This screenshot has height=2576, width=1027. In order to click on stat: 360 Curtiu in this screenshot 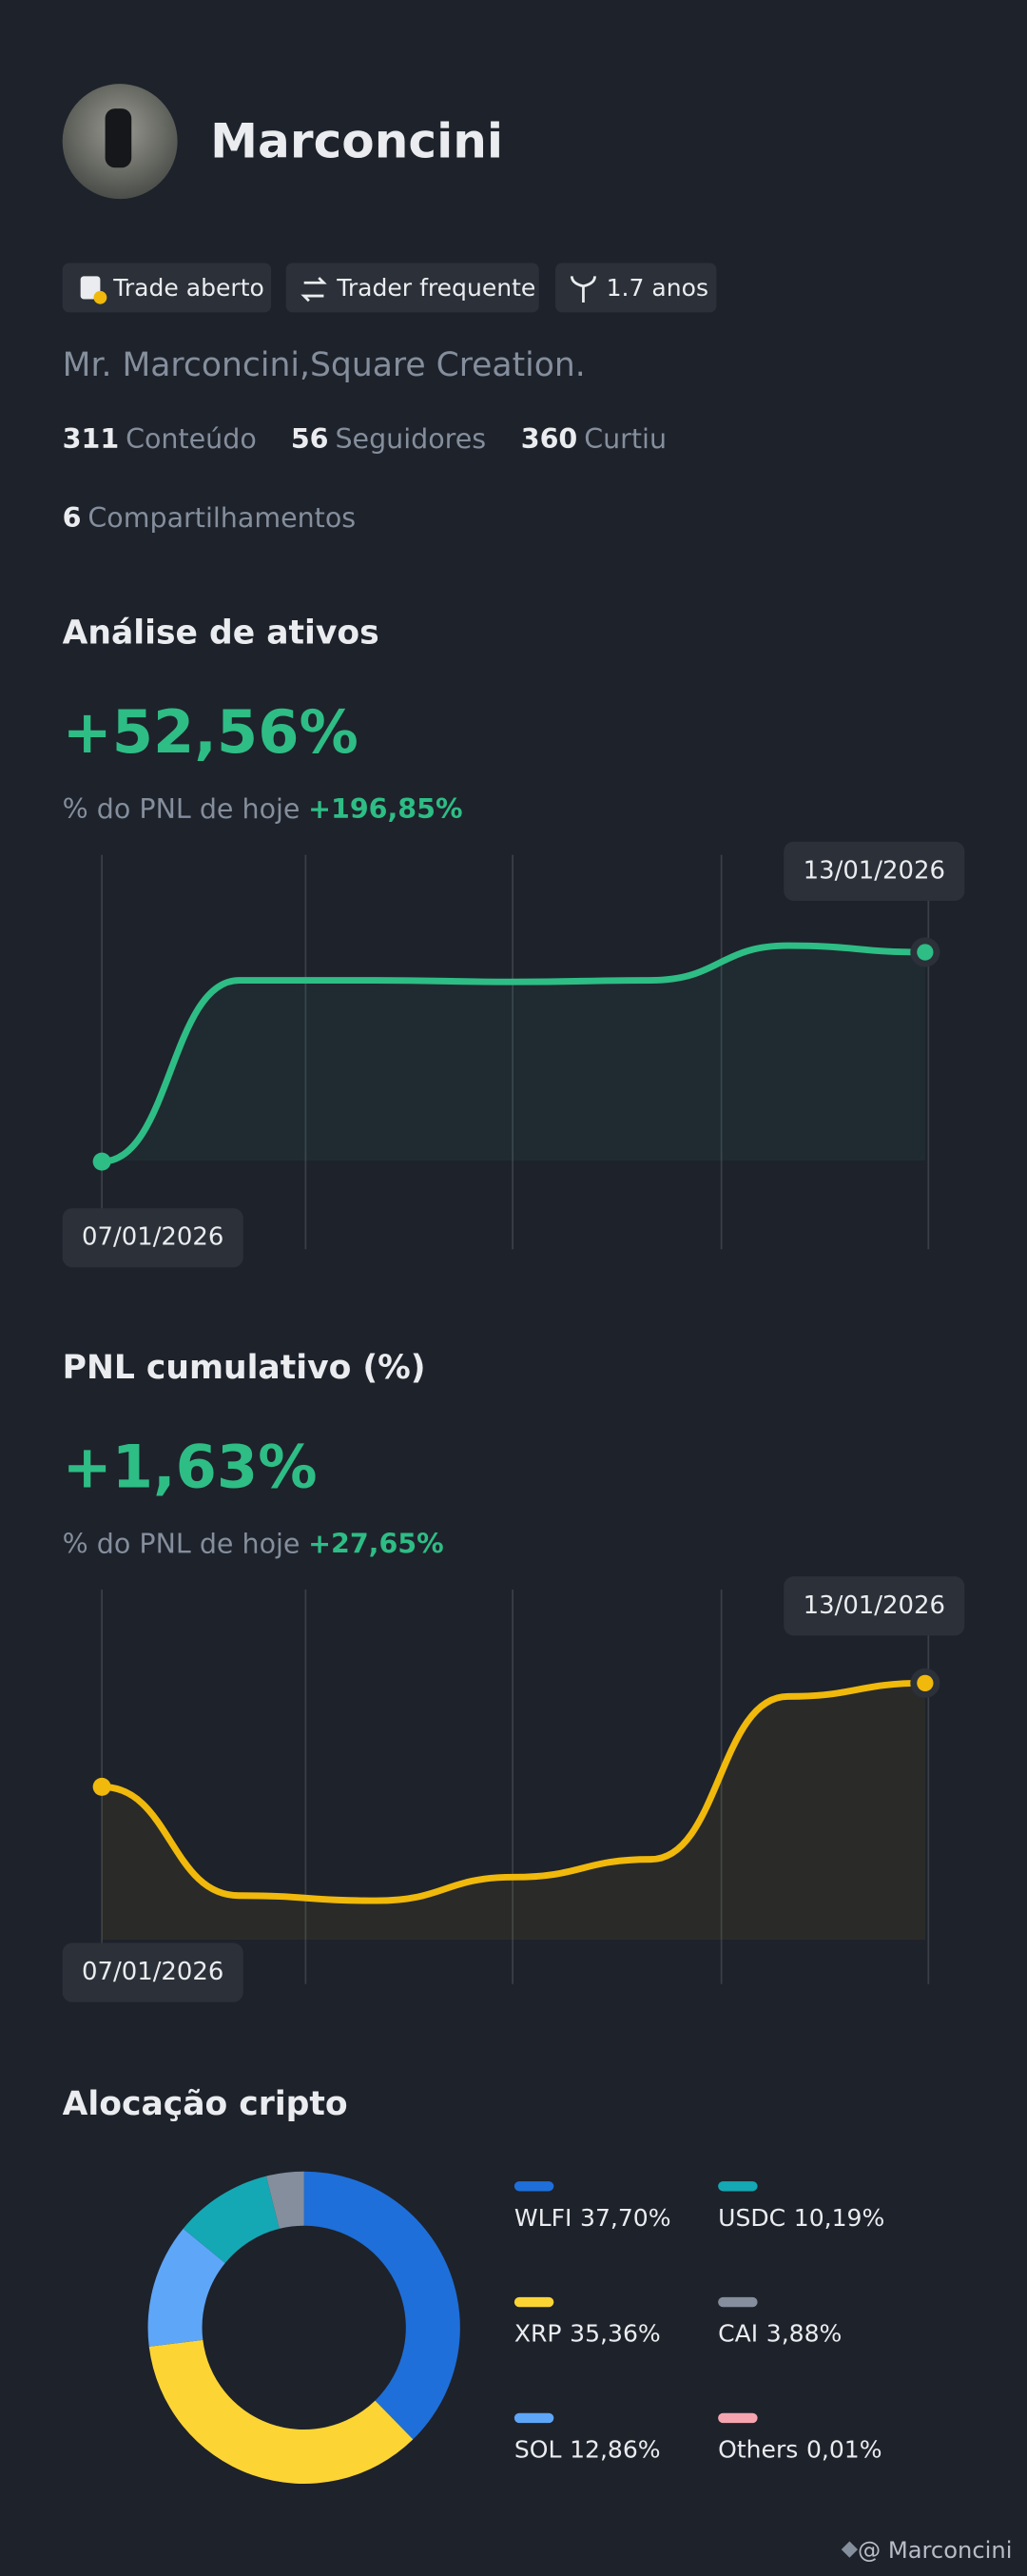, I will do `click(594, 439)`.